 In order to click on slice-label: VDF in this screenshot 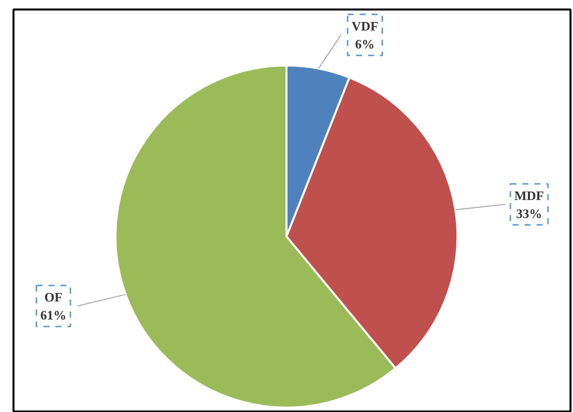, I will do `click(365, 26)`.